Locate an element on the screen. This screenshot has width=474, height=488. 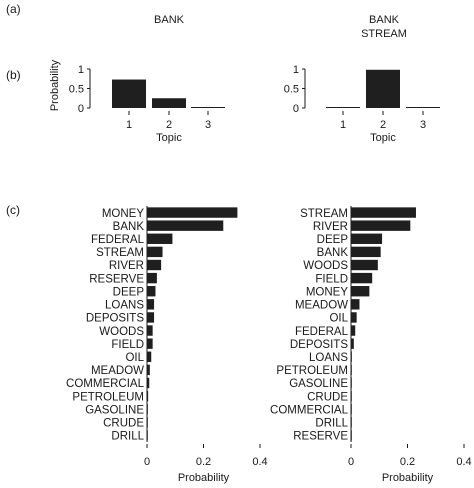
chart-bank-stream-topics: BANK STREAM 0 0.5 1 1 2 3 Topic is located at coordinates (362, 79).